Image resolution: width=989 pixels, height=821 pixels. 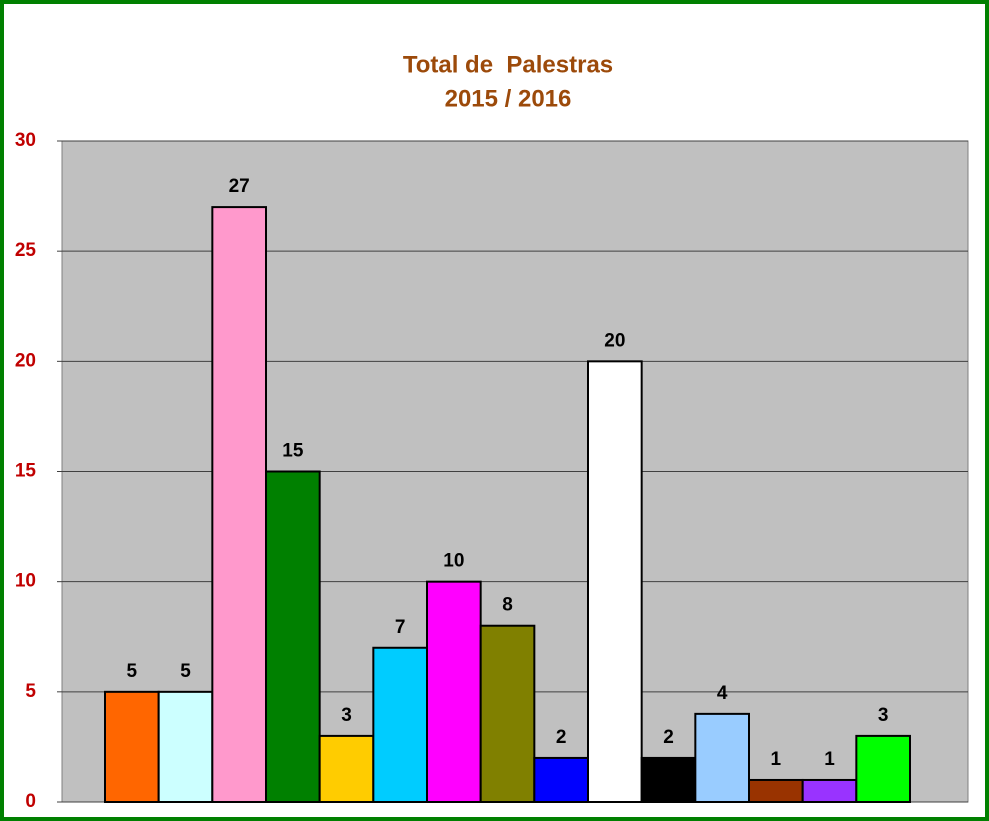 I want to click on chart-subtitle: 2015 / 2016, so click(x=508, y=98).